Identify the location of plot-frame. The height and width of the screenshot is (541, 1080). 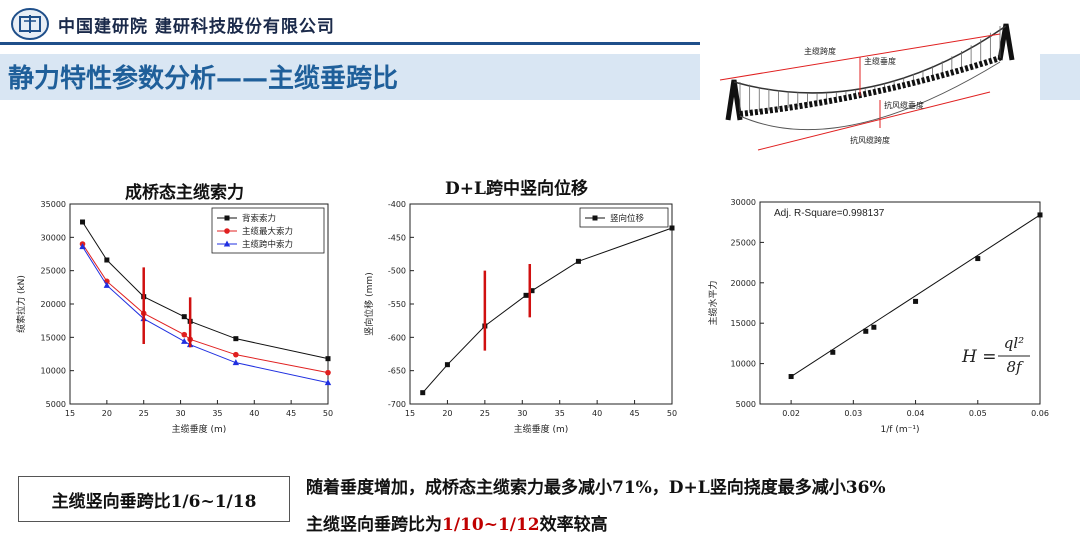
(900, 303).